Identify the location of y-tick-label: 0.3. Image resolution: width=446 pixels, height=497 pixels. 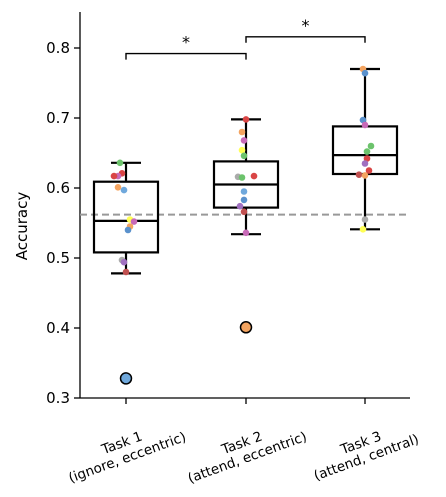
(58, 398).